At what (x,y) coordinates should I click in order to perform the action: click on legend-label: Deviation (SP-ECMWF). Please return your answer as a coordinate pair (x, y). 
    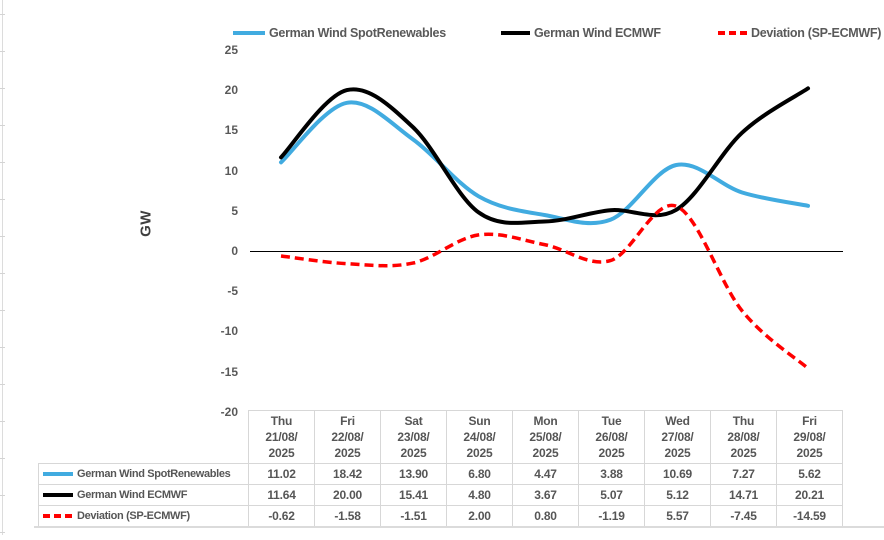
    Looking at the image, I should click on (816, 33).